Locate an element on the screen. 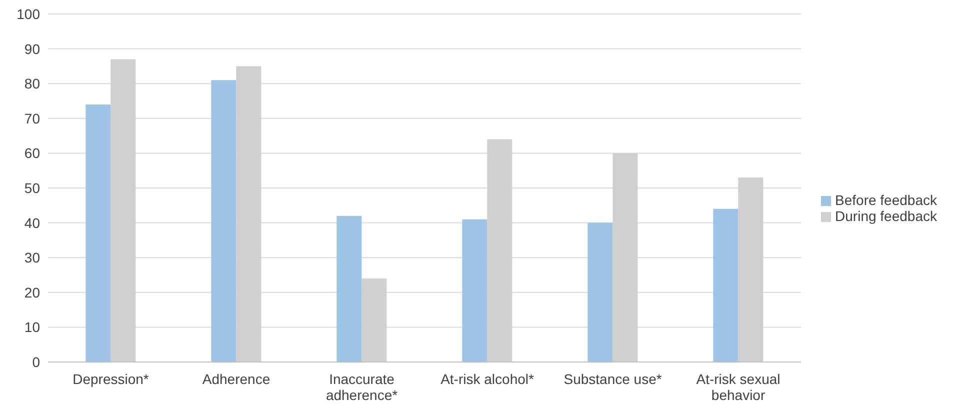 This screenshot has width=965, height=417. y-tick-label: 100 is located at coordinates (28, 14).